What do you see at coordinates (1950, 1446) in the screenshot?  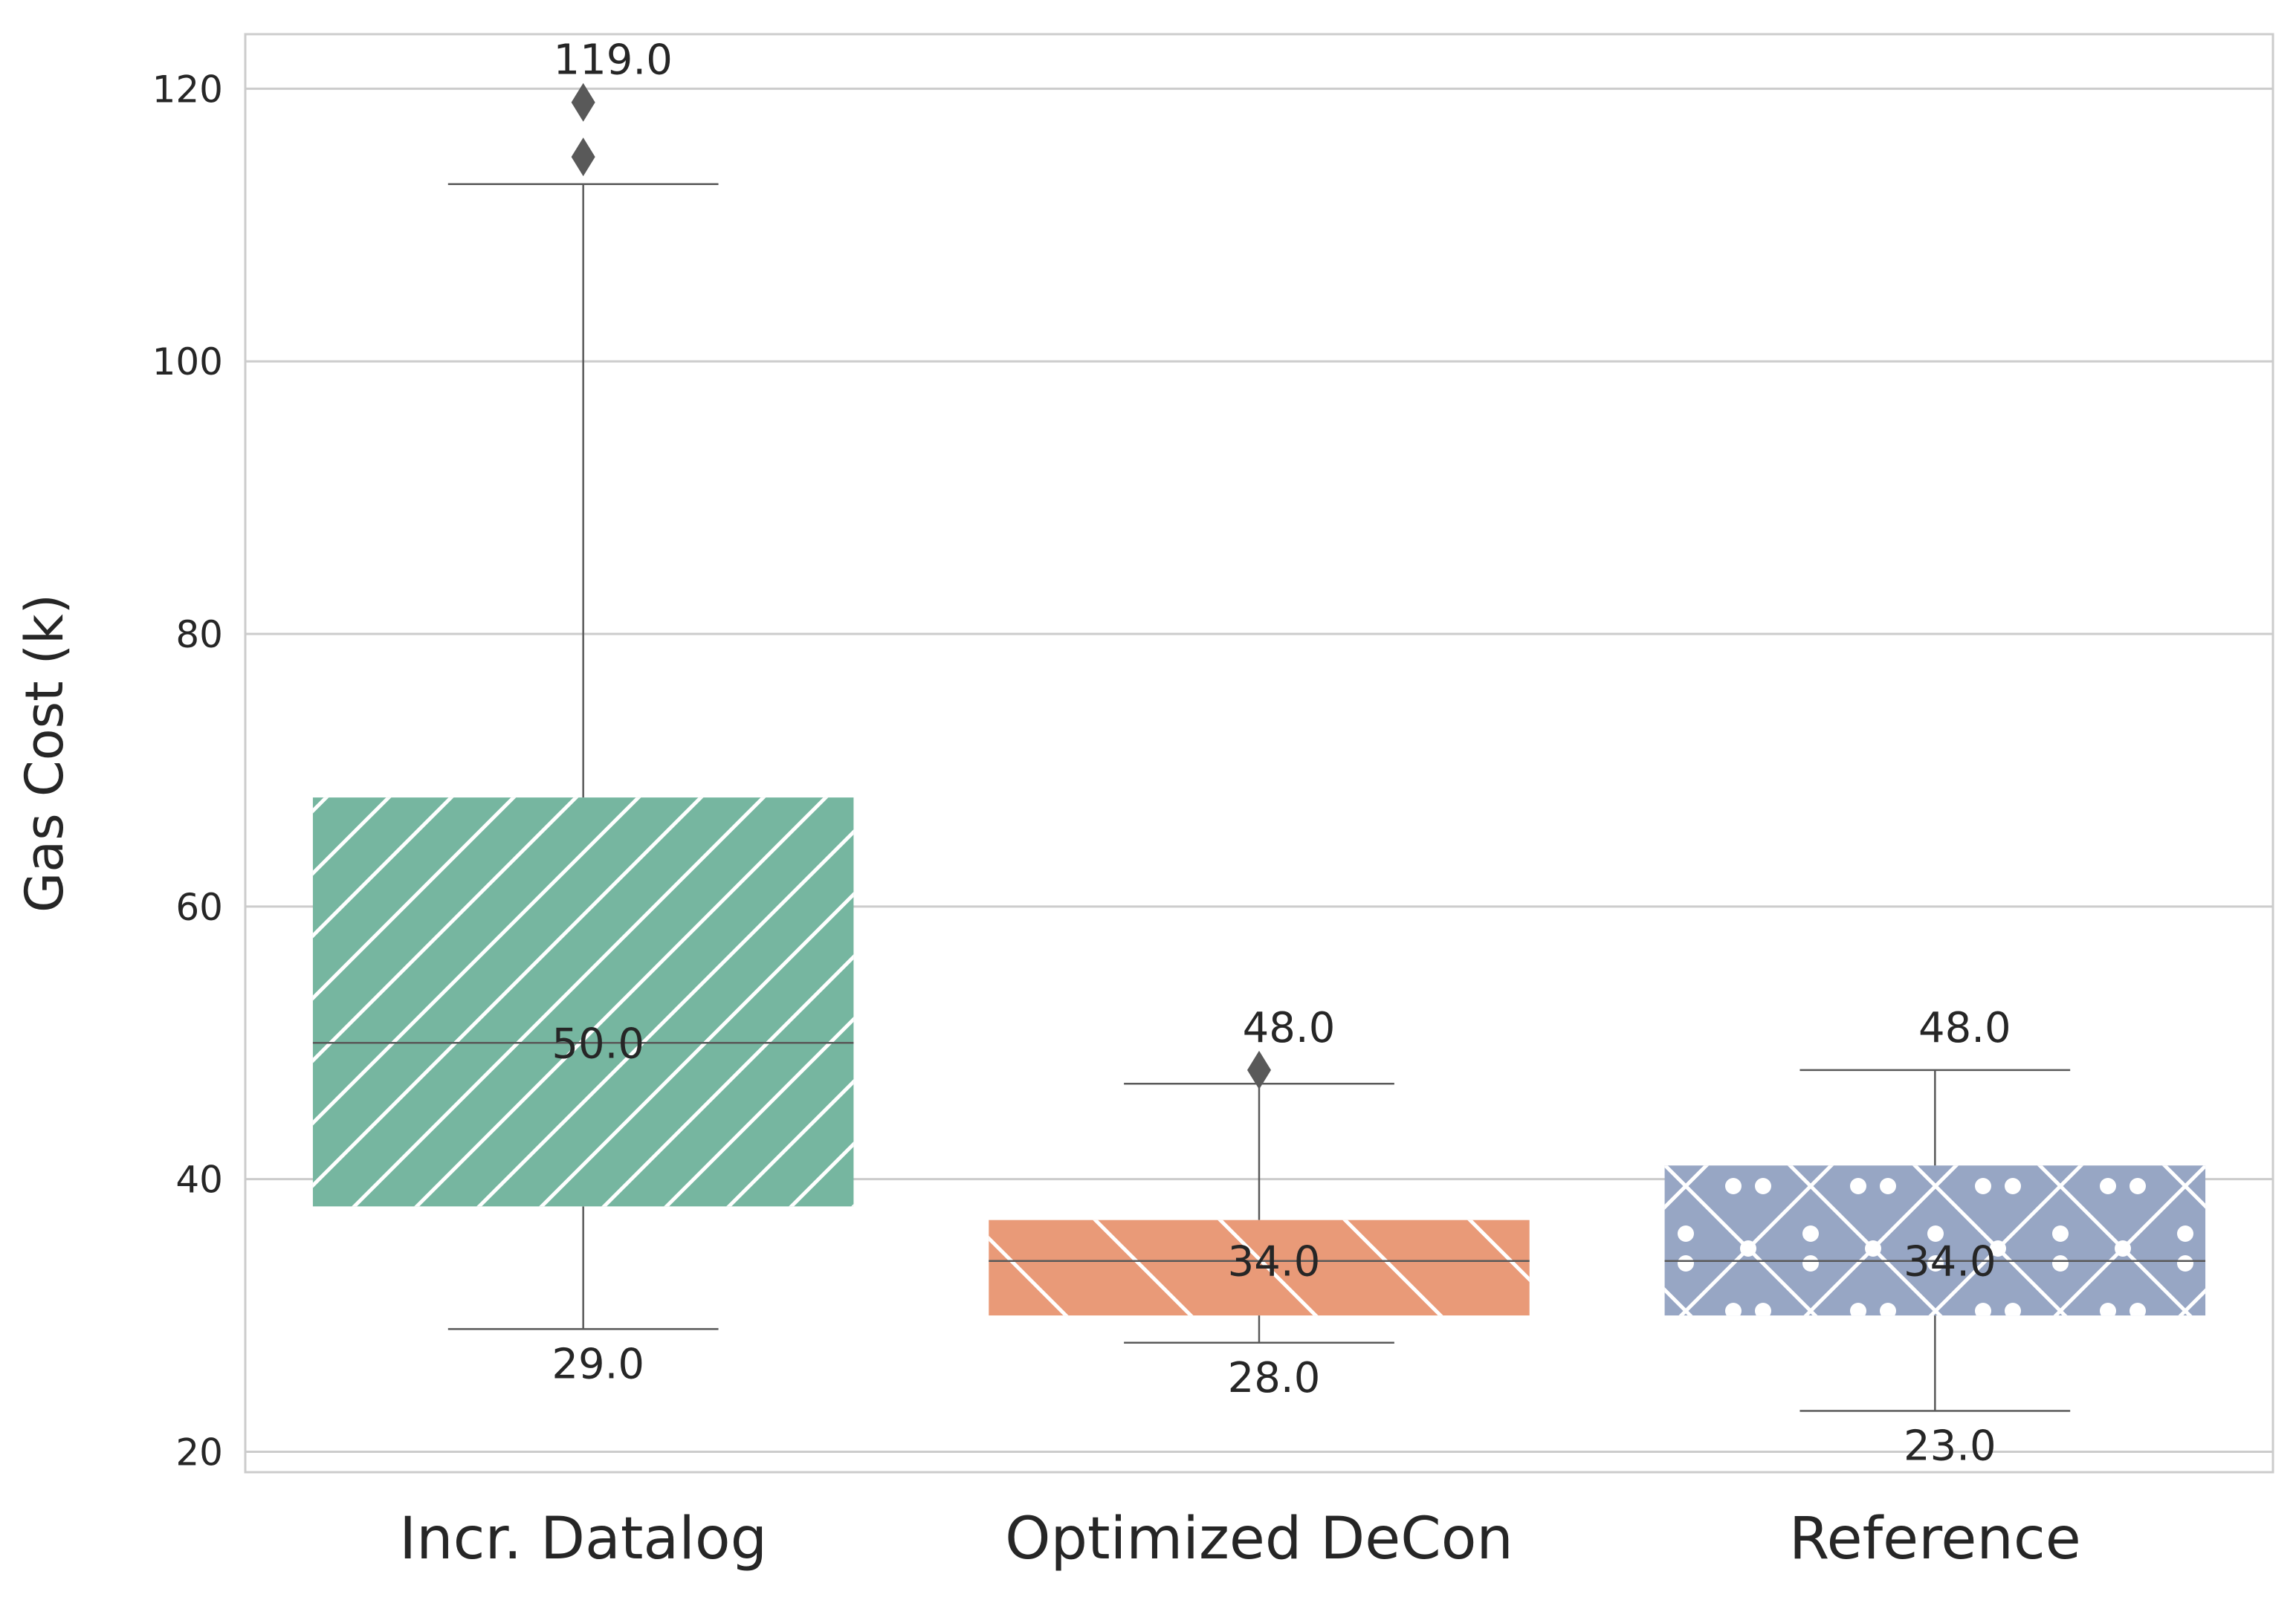 I see `min-label: 23.0` at bounding box center [1950, 1446].